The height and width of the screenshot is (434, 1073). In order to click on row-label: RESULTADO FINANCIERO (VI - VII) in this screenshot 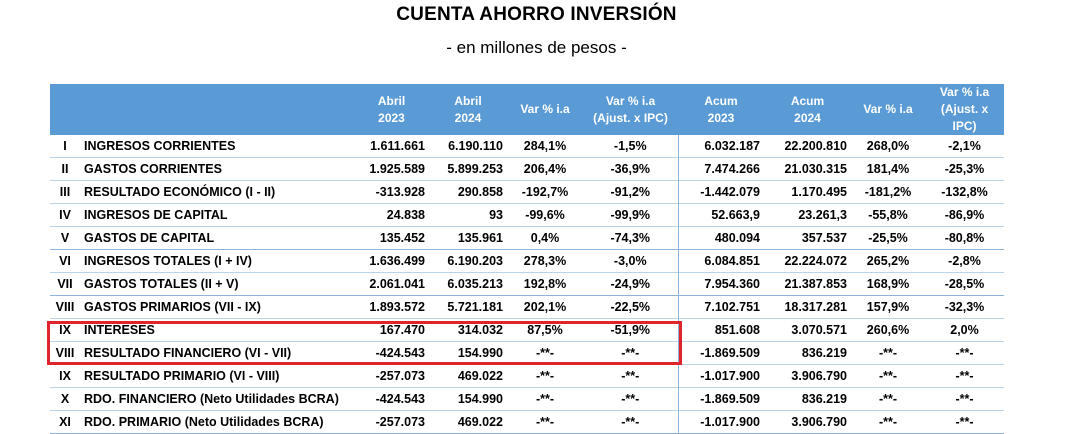, I will do `click(217, 353)`.